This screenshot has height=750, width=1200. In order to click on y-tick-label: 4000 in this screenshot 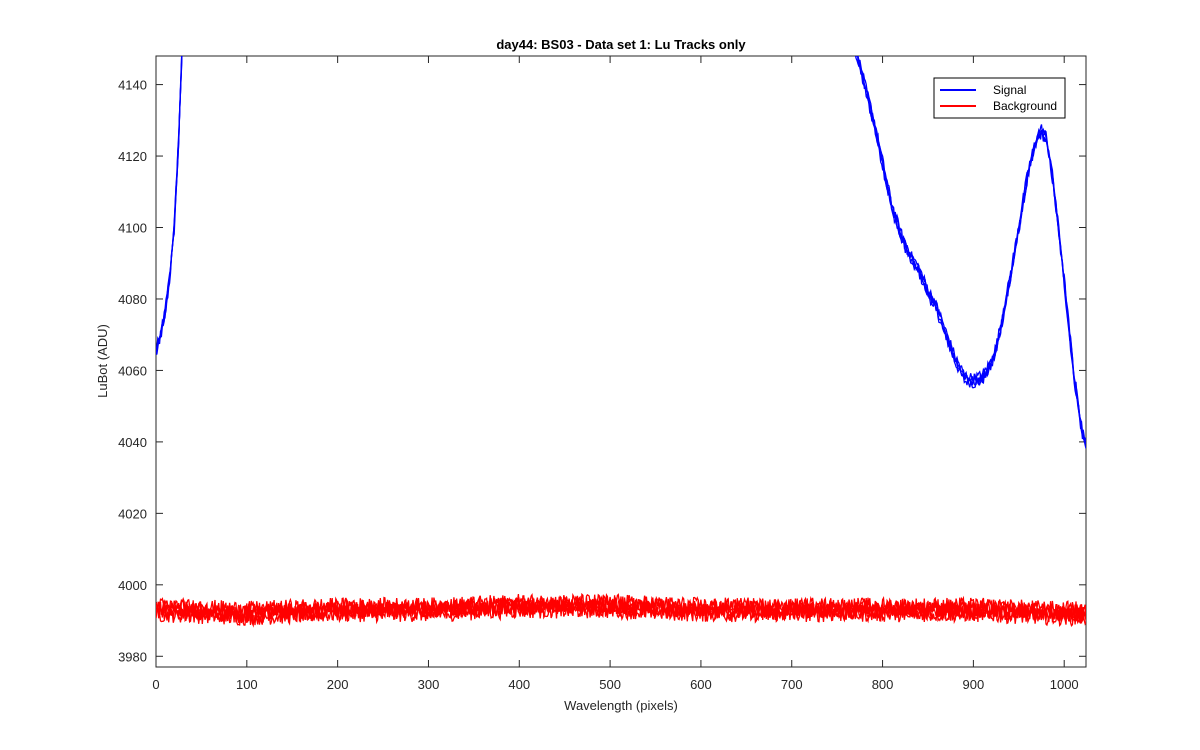, I will do `click(132, 585)`.